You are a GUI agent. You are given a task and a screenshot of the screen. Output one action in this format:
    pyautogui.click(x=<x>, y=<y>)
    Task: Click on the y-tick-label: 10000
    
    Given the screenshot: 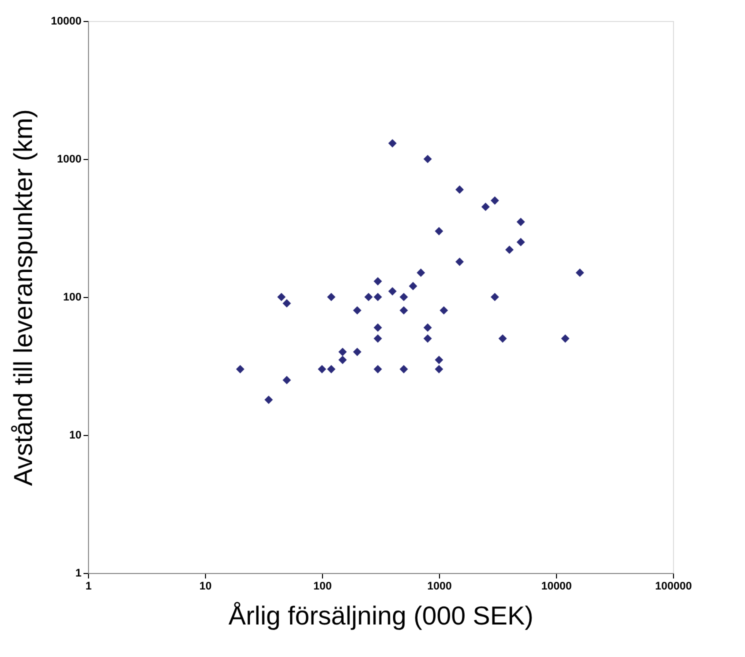 What is the action you would take?
    pyautogui.click(x=66, y=22)
    